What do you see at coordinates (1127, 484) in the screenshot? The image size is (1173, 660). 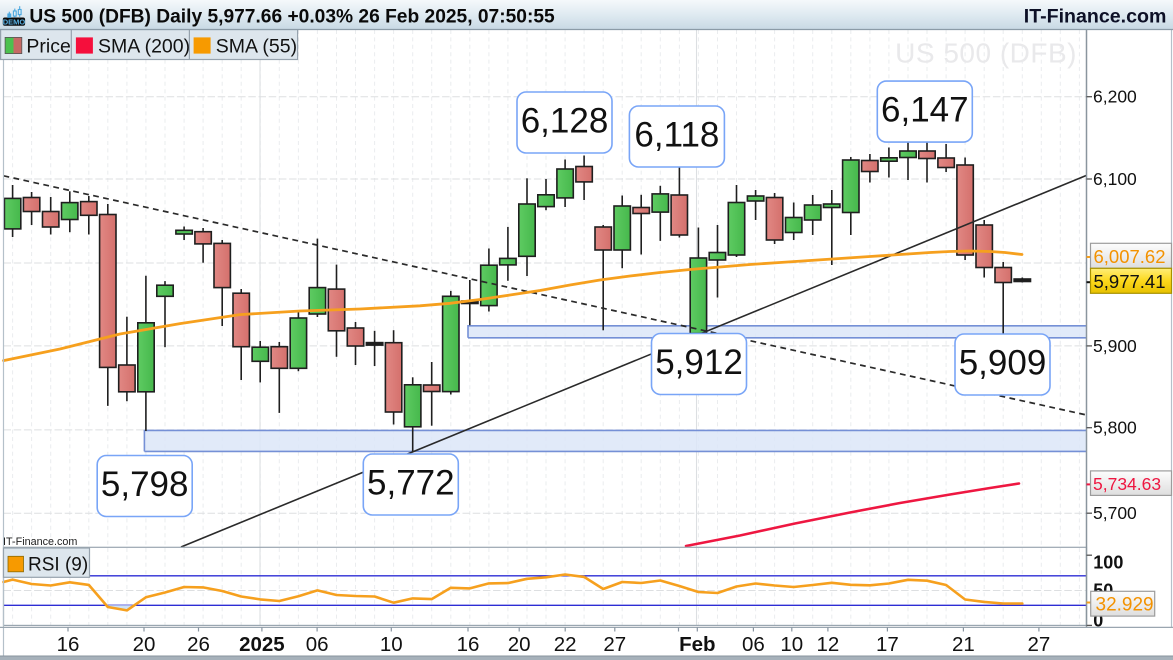 I see `svg-text: 5,734.63` at bounding box center [1127, 484].